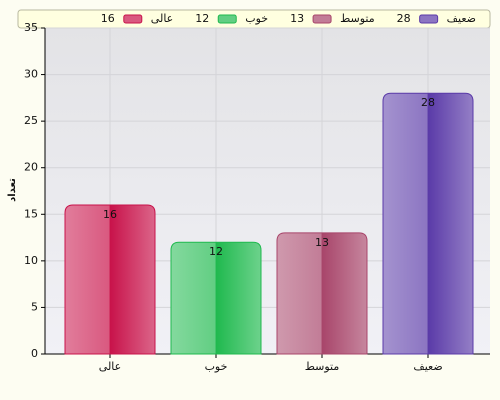 The height and width of the screenshot is (400, 500). Describe the element at coordinates (31, 120) in the screenshot. I see `y-tick-label: 25` at that location.